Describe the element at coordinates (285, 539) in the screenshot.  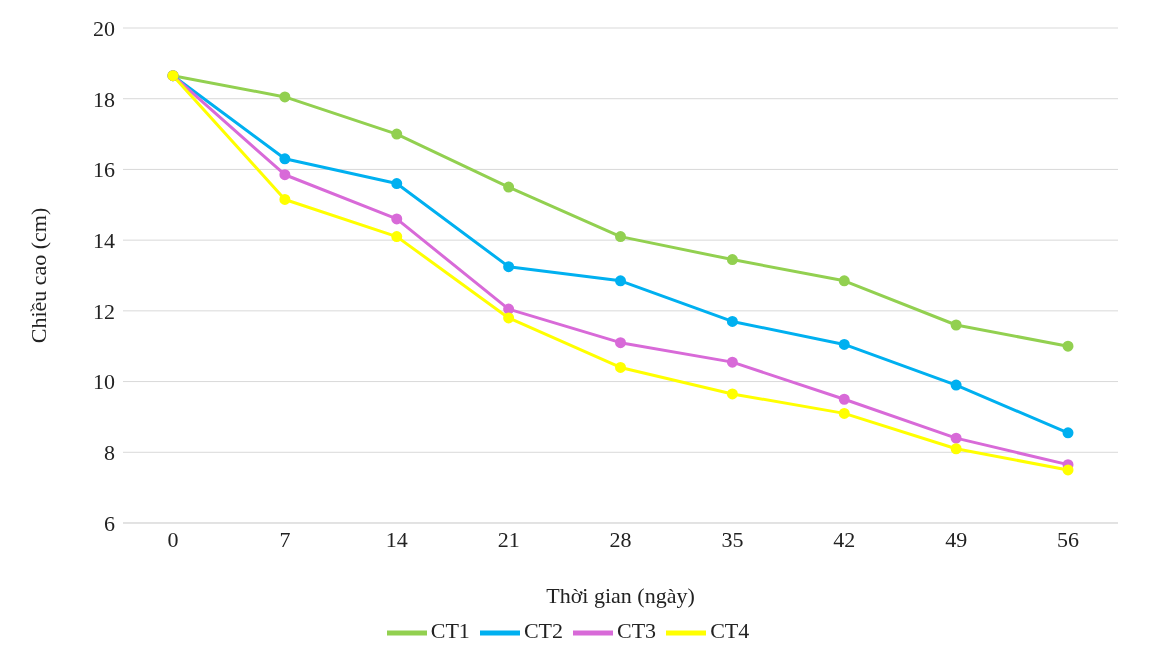
I see `x-tick-label: 7` at that location.